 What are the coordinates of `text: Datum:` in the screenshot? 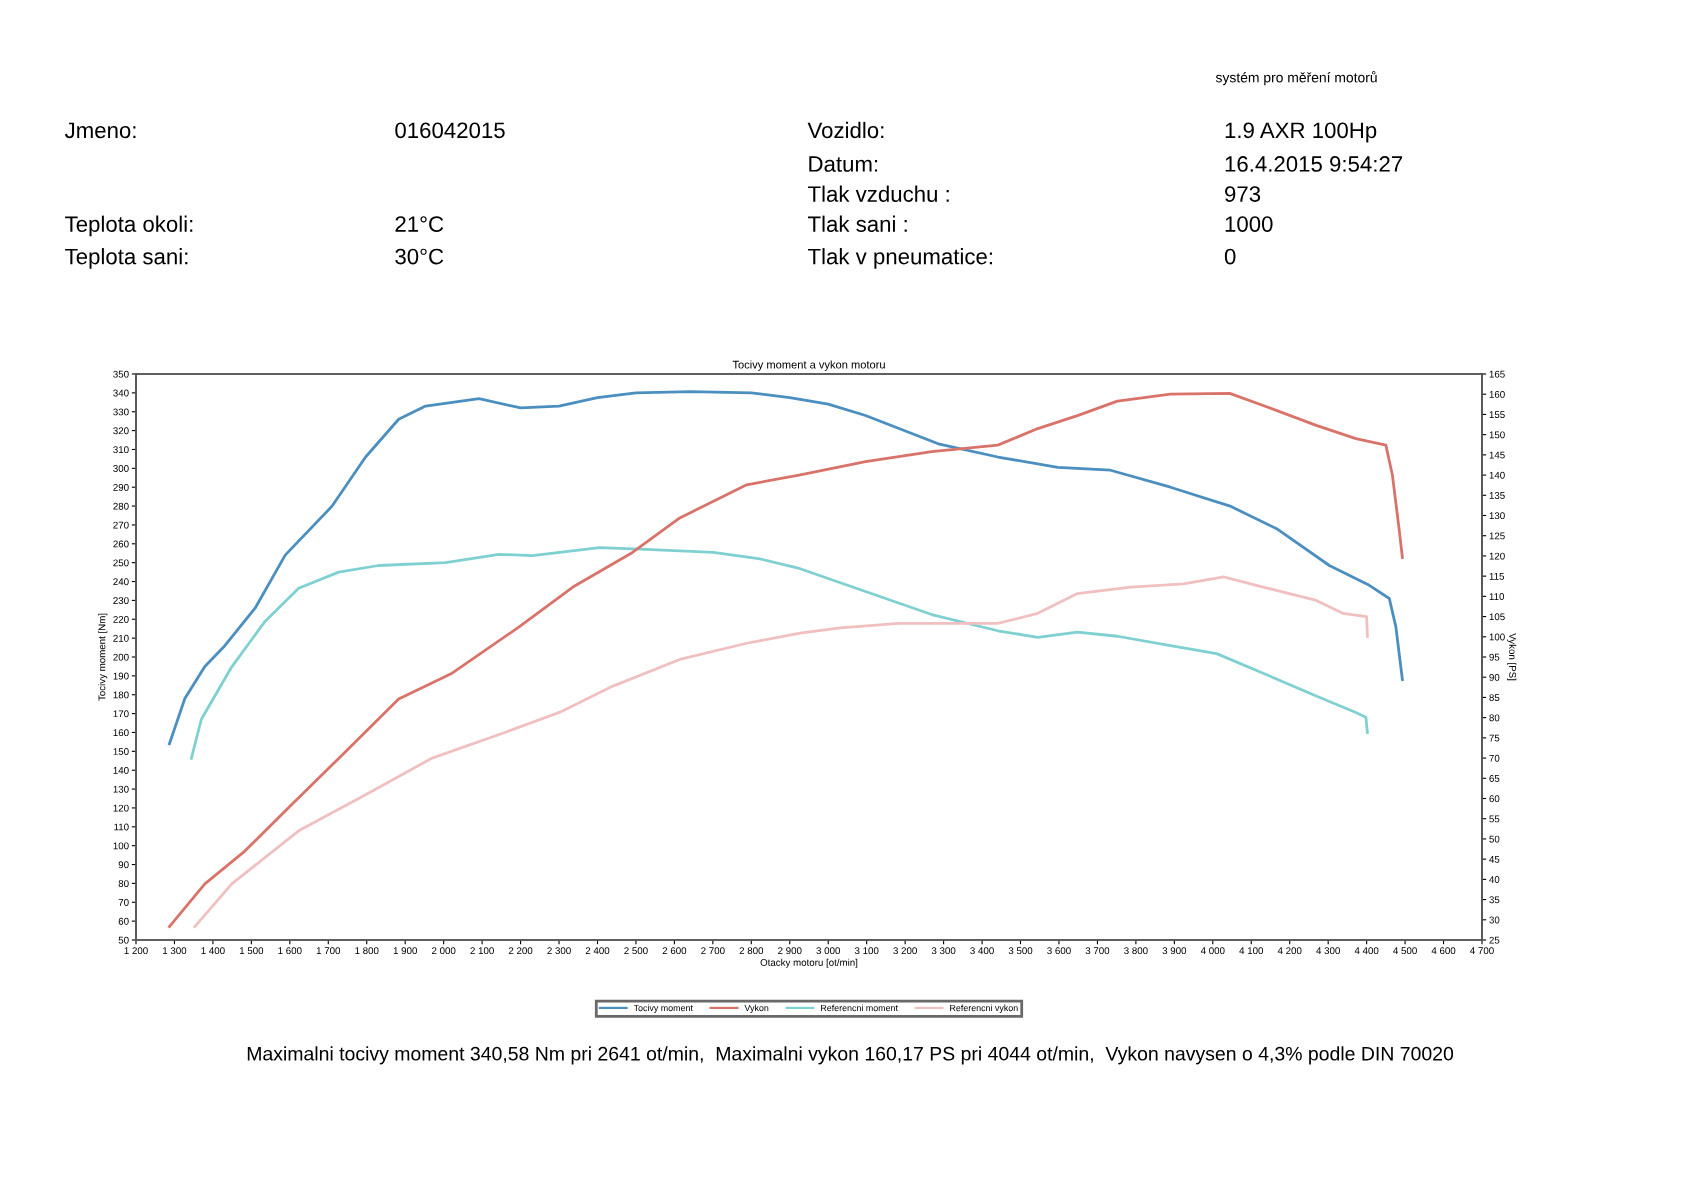 It's located at (843, 164).